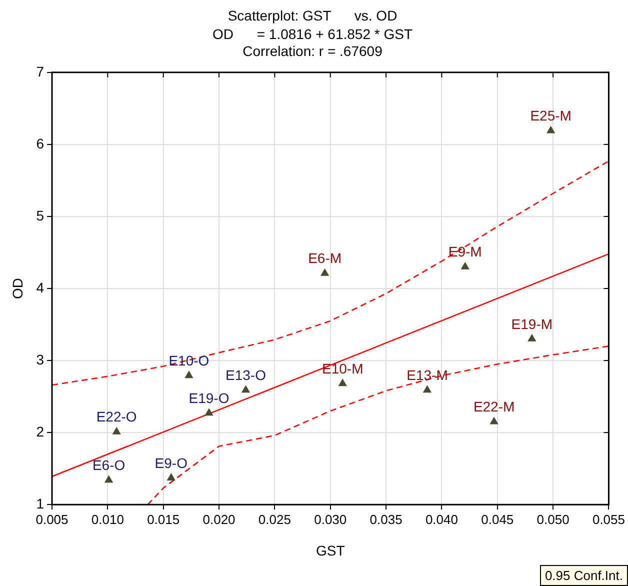  What do you see at coordinates (584, 575) in the screenshot?
I see `text: 0.95 Conf.Int.` at bounding box center [584, 575].